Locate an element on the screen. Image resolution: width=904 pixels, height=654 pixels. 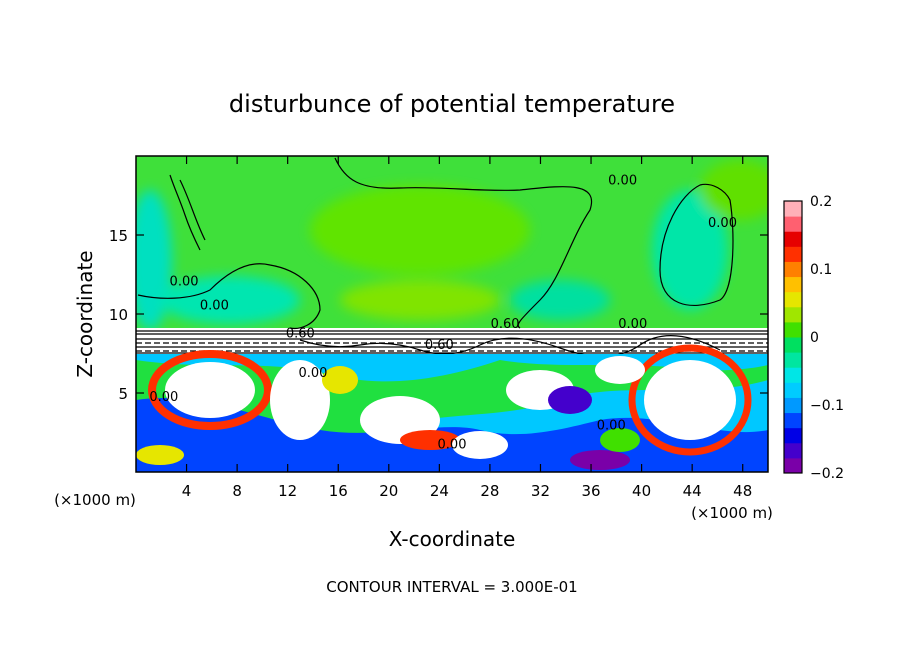
y-tick-label: 5 is located at coordinates (123, 394).